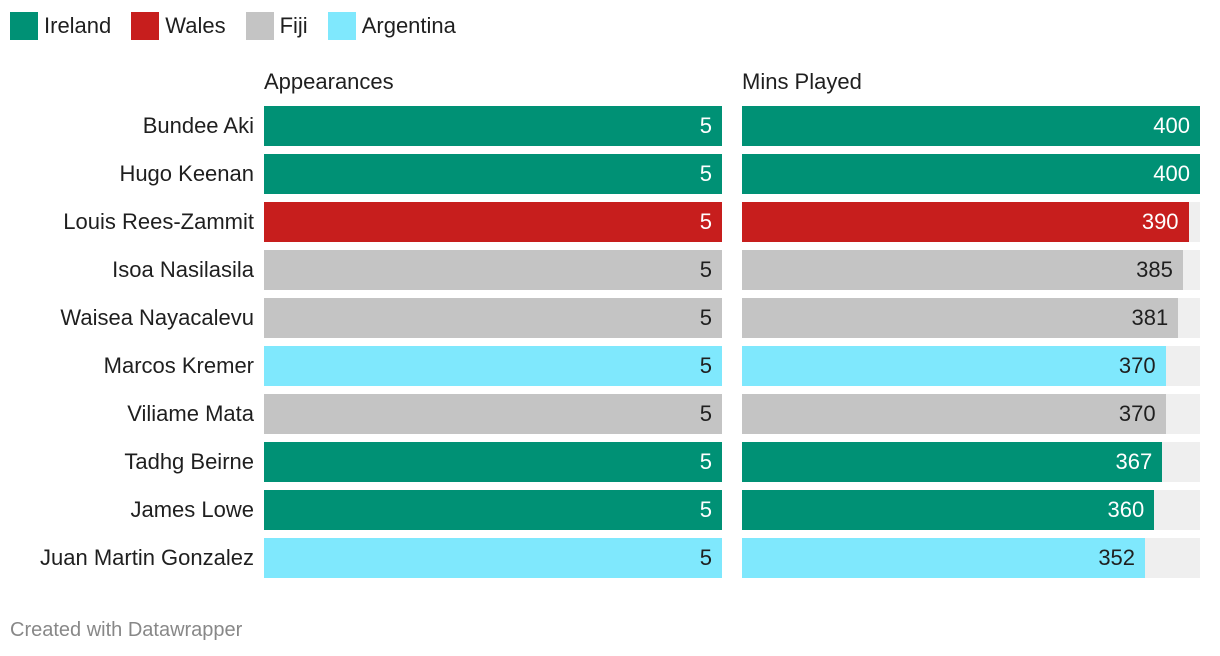 This screenshot has height=656, width=1220. Describe the element at coordinates (198, 125) in the screenshot. I see `row-label: Bundee Aki` at that location.